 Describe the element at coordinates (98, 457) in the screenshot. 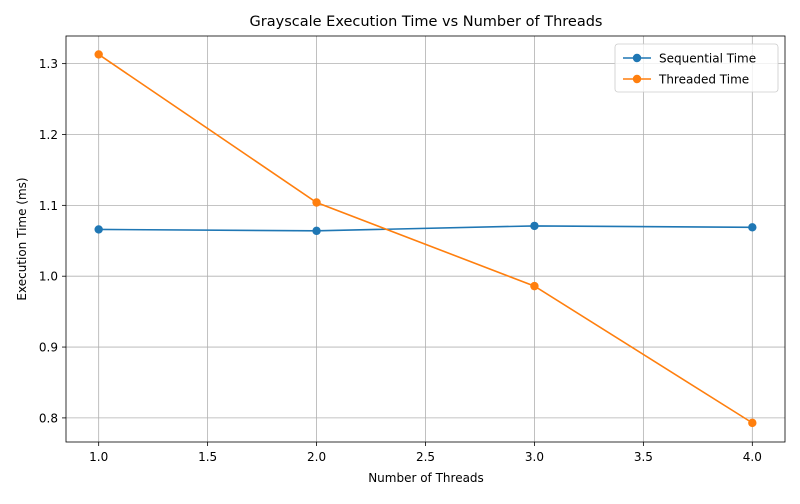

I see `x-tick-label: 1.0` at that location.